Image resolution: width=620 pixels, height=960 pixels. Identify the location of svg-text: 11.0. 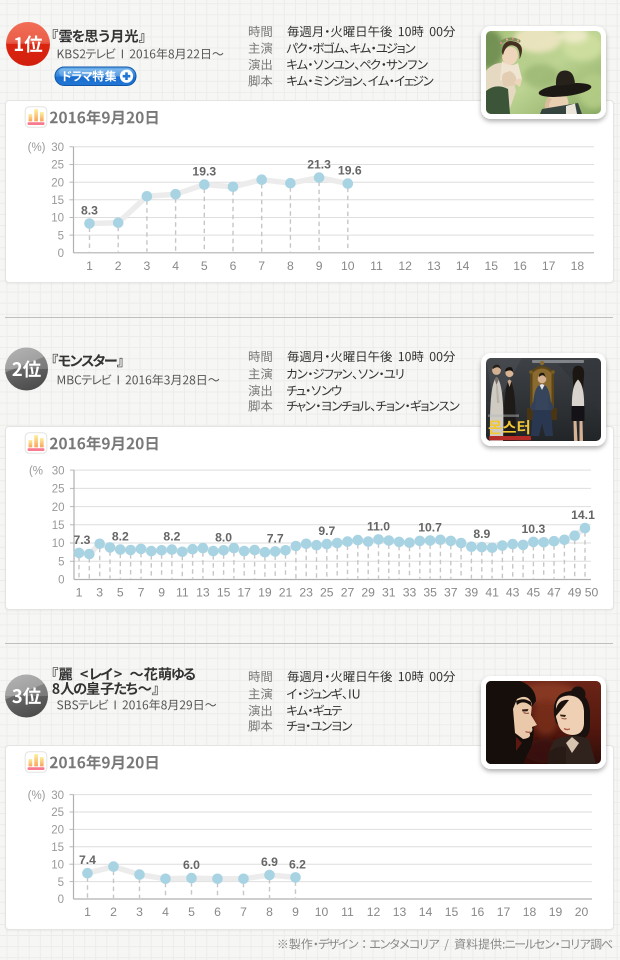
(378, 526).